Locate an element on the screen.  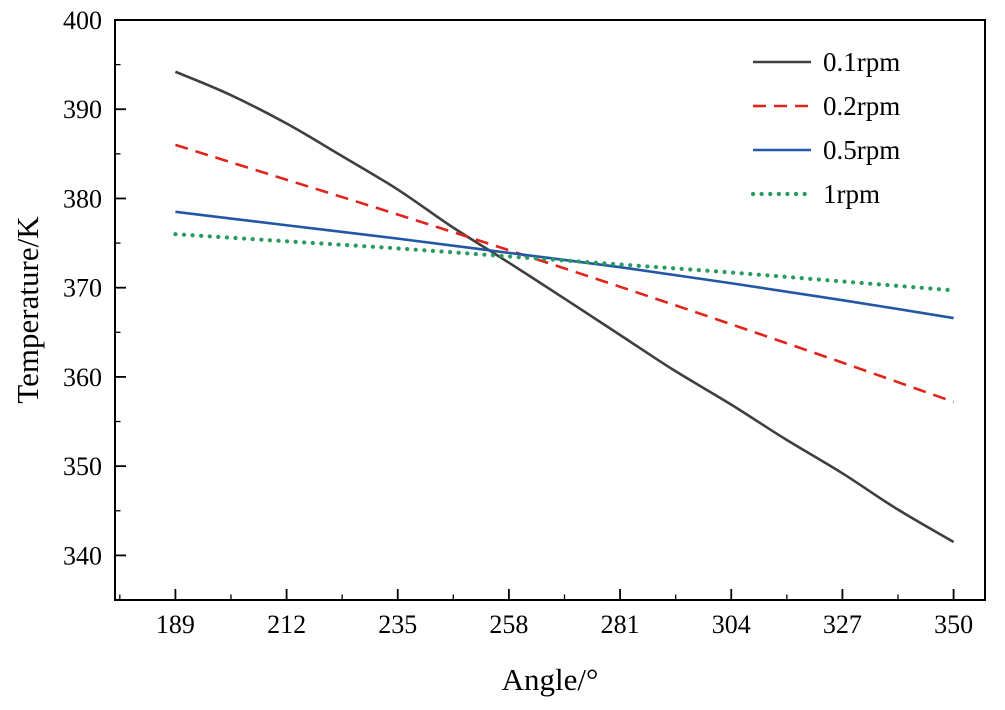
series-line-0.5rpm is located at coordinates (564, 265).